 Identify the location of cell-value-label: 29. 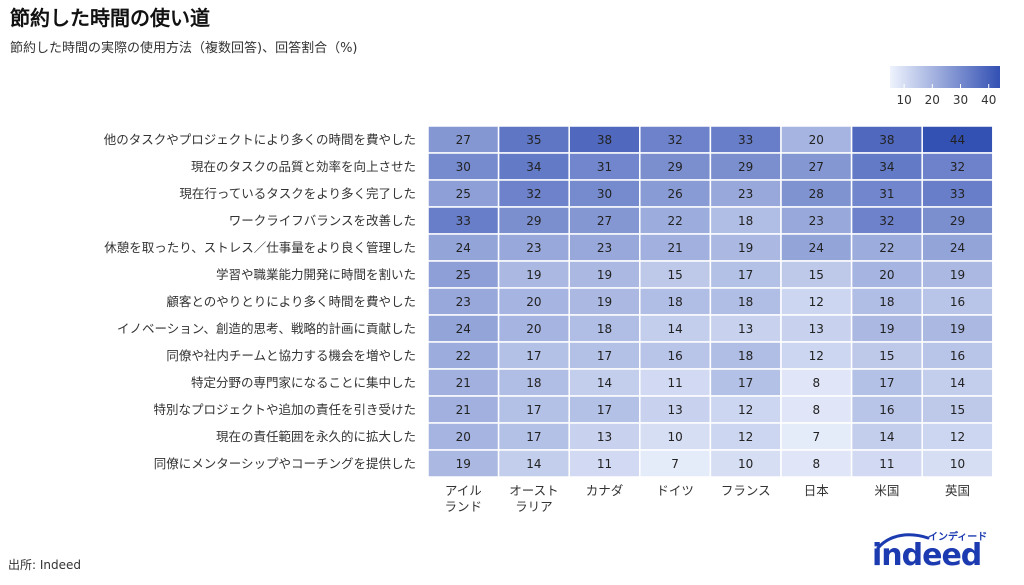
(957, 221).